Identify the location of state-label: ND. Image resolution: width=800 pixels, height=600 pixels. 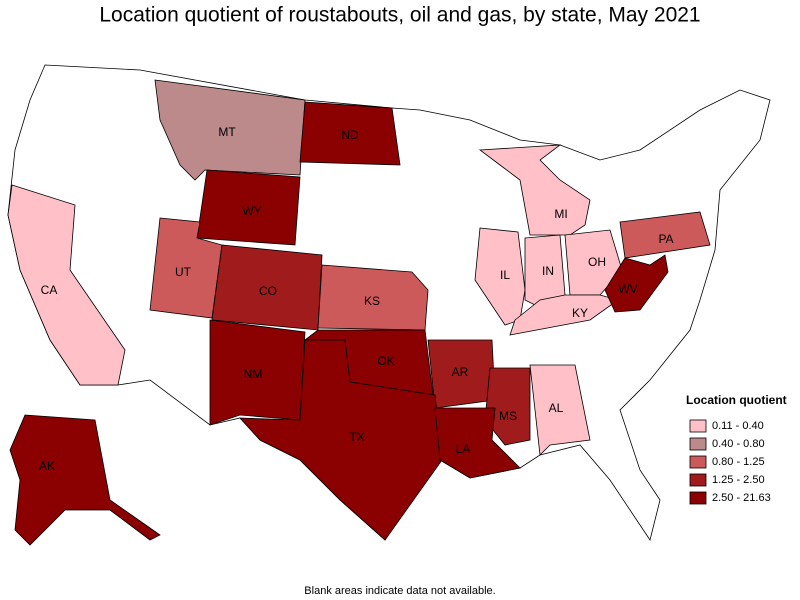
(350, 135).